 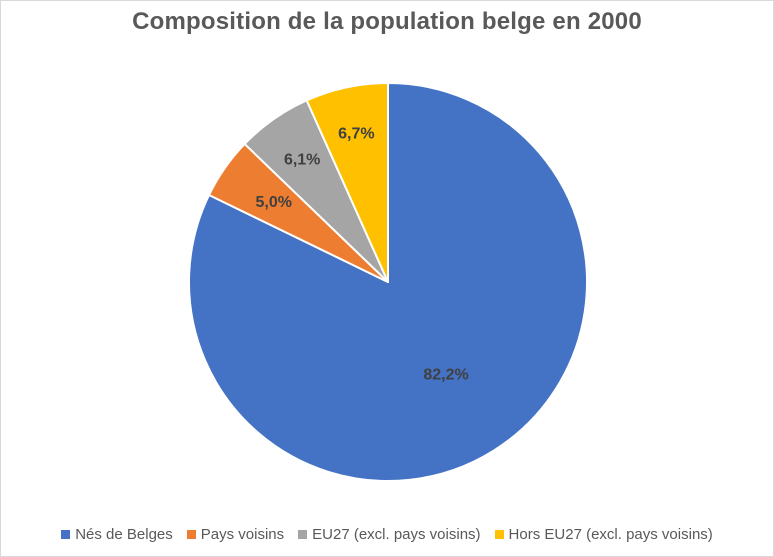 What do you see at coordinates (610, 534) in the screenshot?
I see `legend-label: Hors EU27 (excl. pays voisins)` at bounding box center [610, 534].